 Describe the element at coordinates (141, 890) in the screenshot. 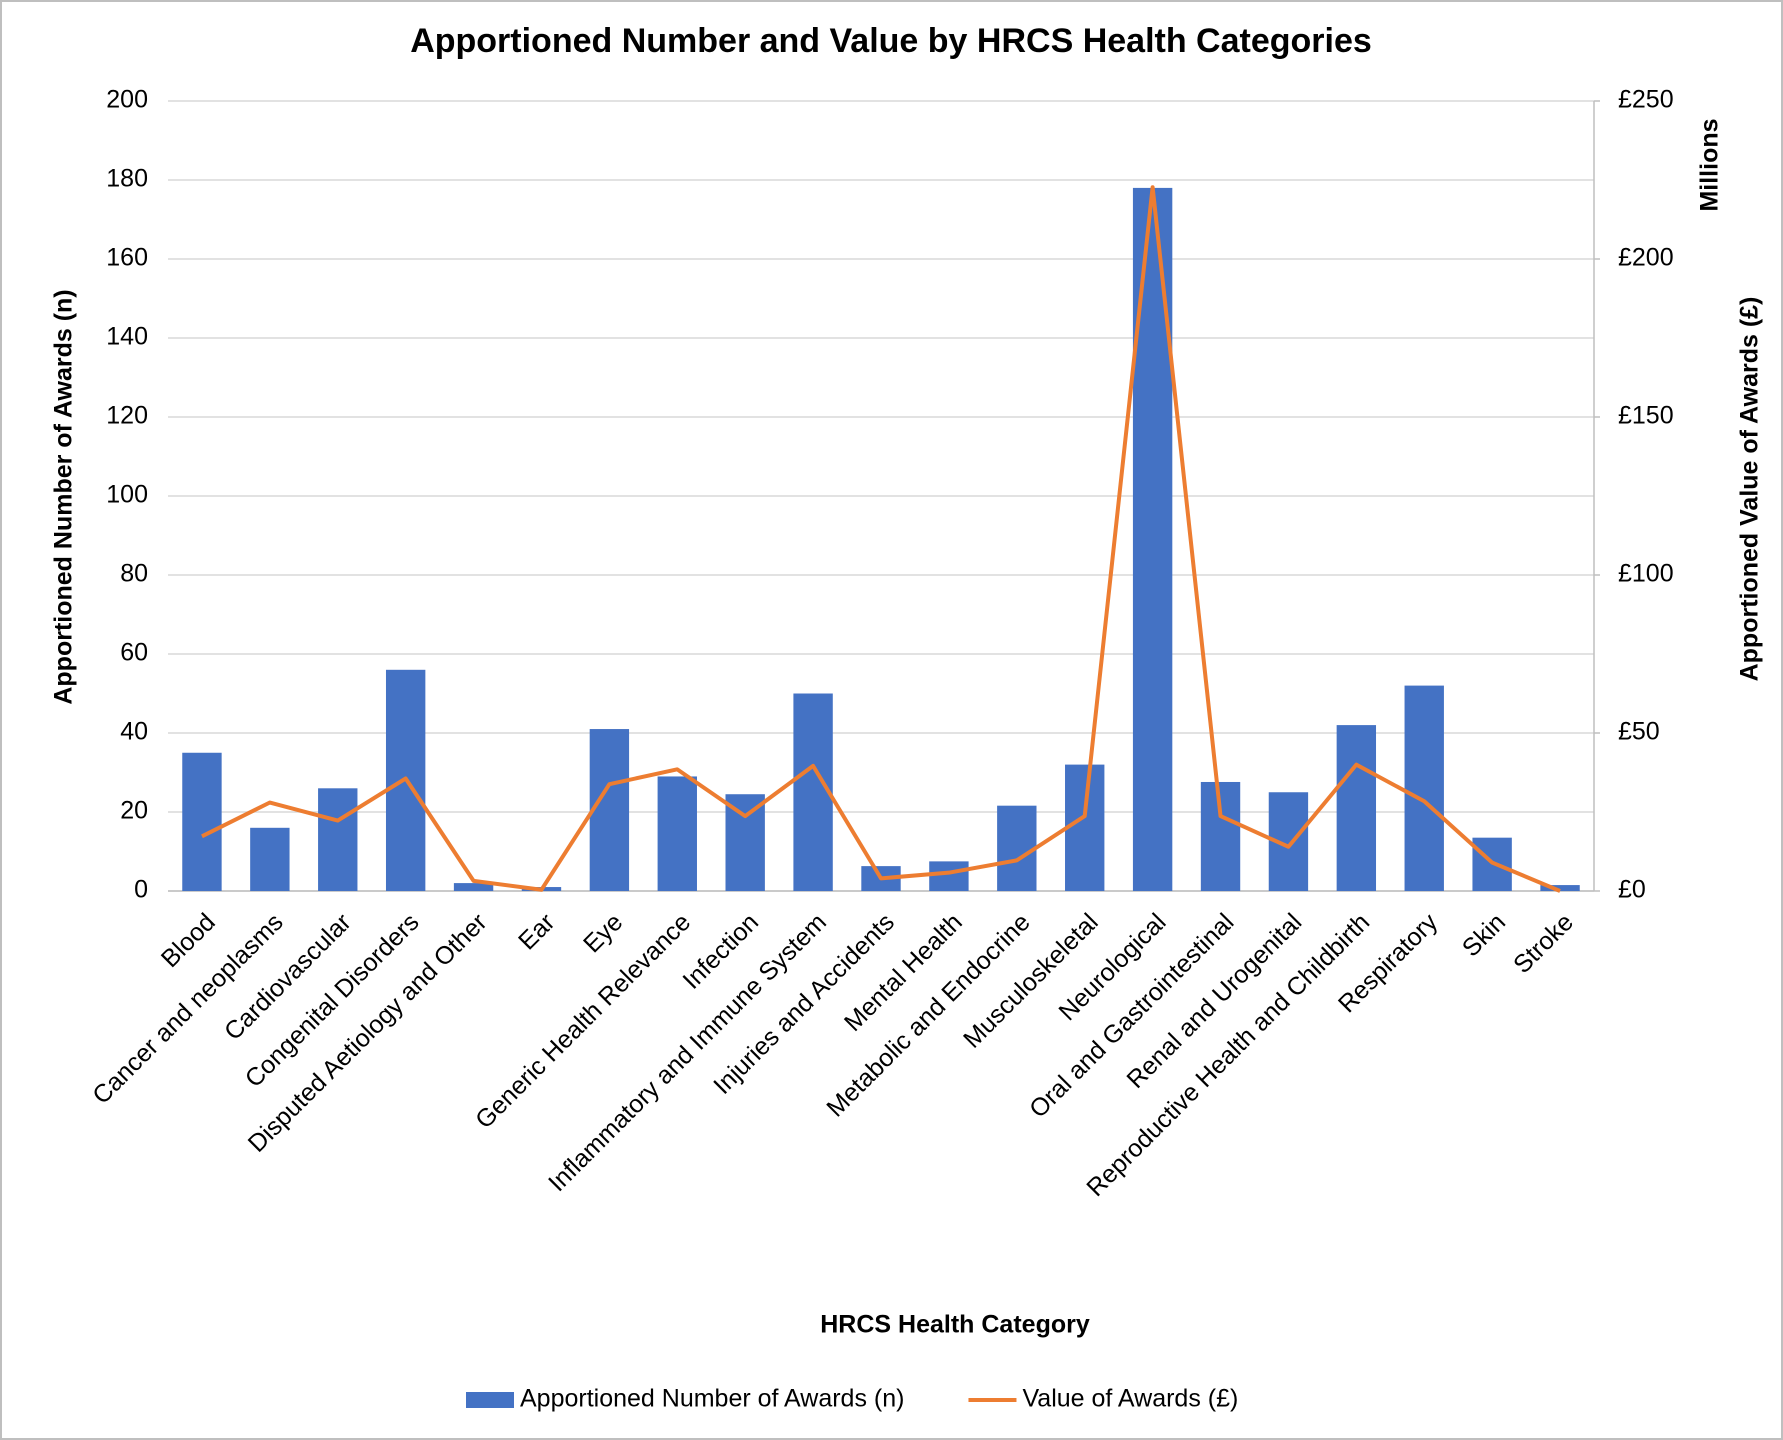

I see `y-tick-label: 0` at that location.